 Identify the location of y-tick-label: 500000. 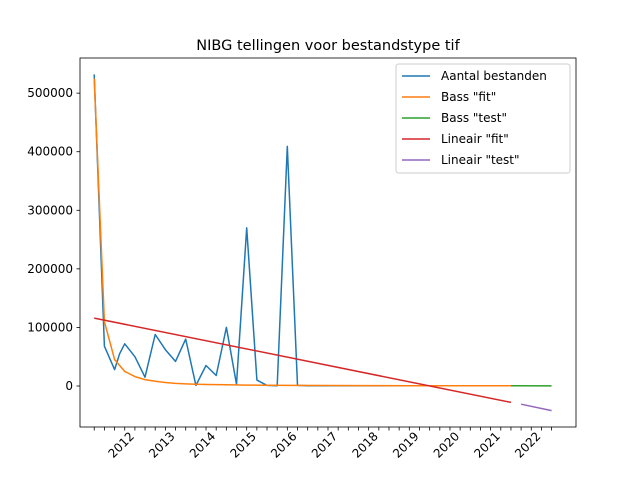
(50, 93).